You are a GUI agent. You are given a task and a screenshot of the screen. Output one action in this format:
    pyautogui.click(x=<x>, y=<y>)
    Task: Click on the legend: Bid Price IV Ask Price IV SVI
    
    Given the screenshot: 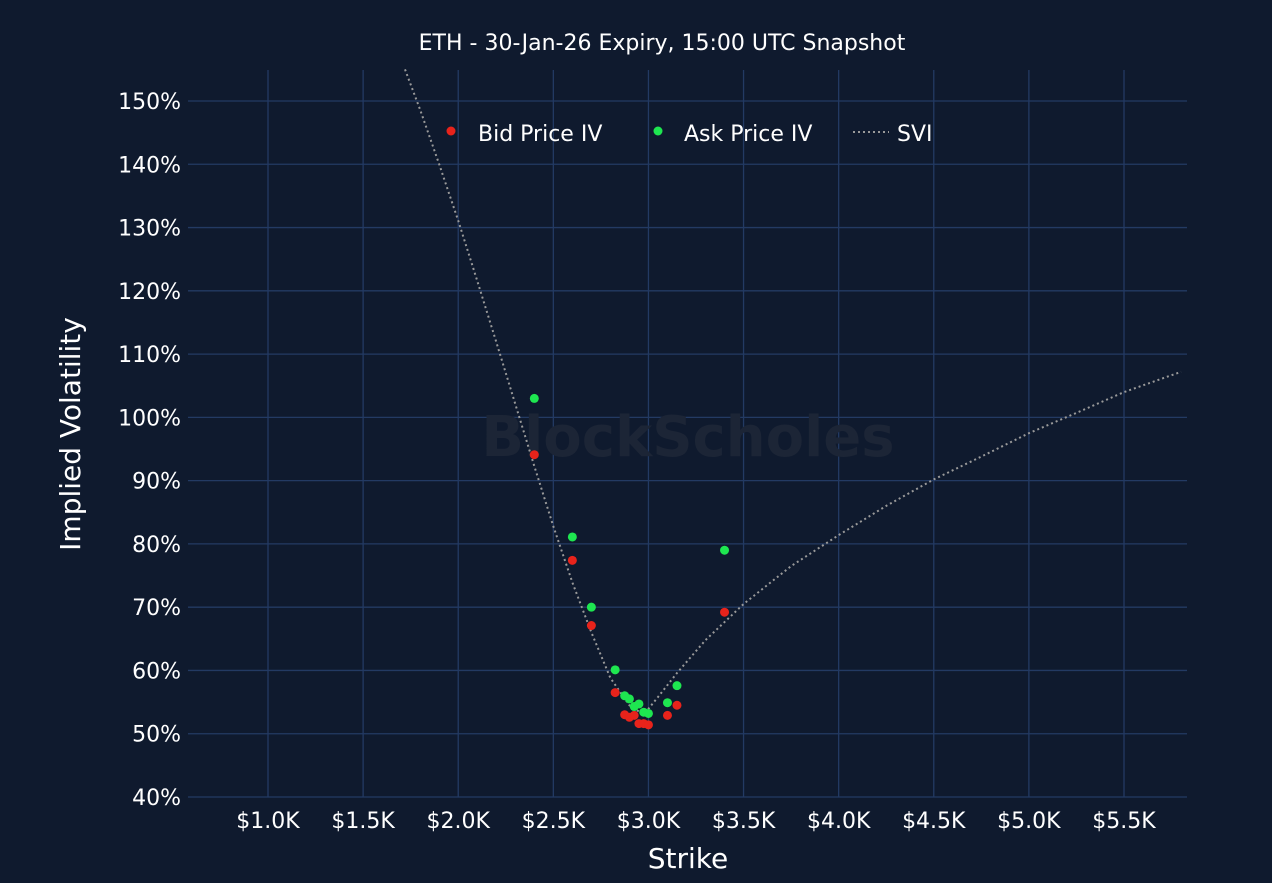 What is the action you would take?
    pyautogui.click(x=689, y=134)
    